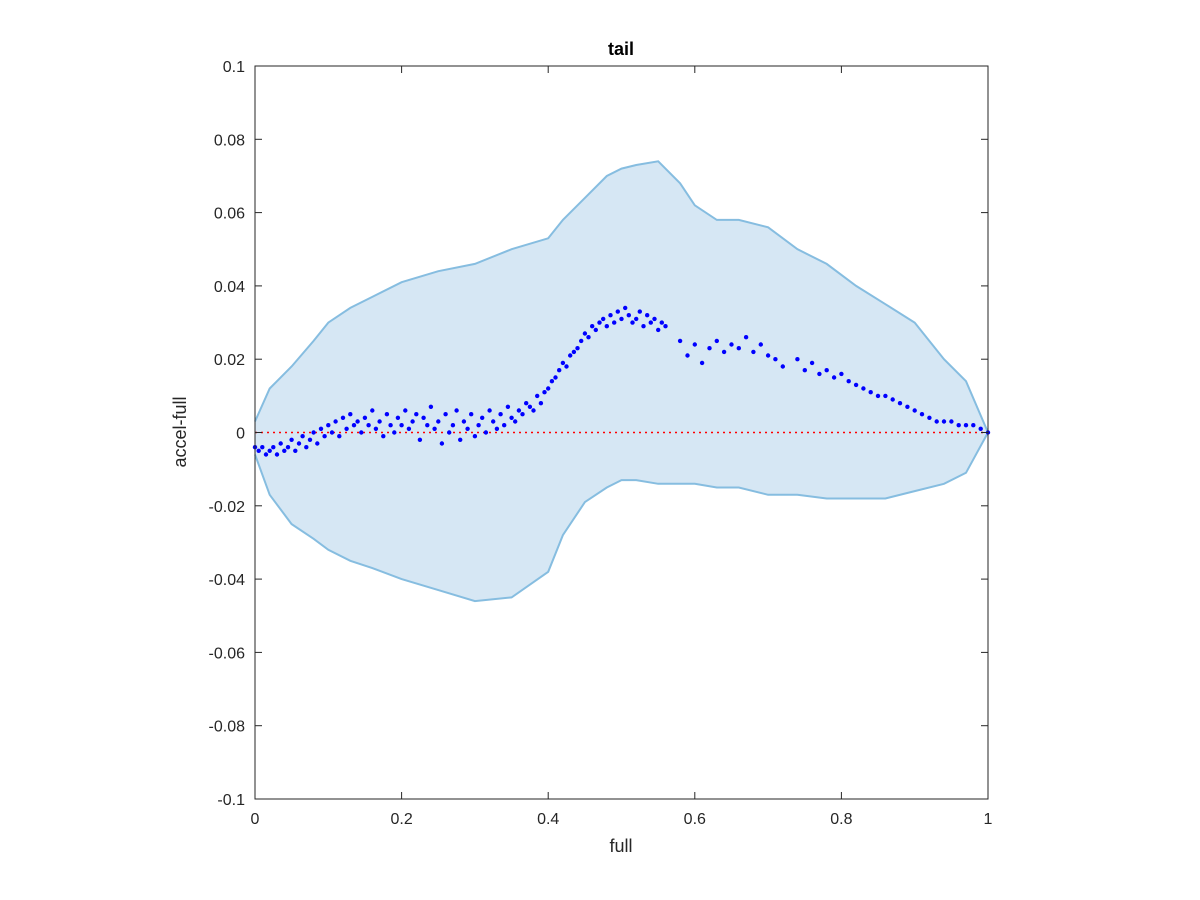  I want to click on y-tick-label: 0.06, so click(229, 214).